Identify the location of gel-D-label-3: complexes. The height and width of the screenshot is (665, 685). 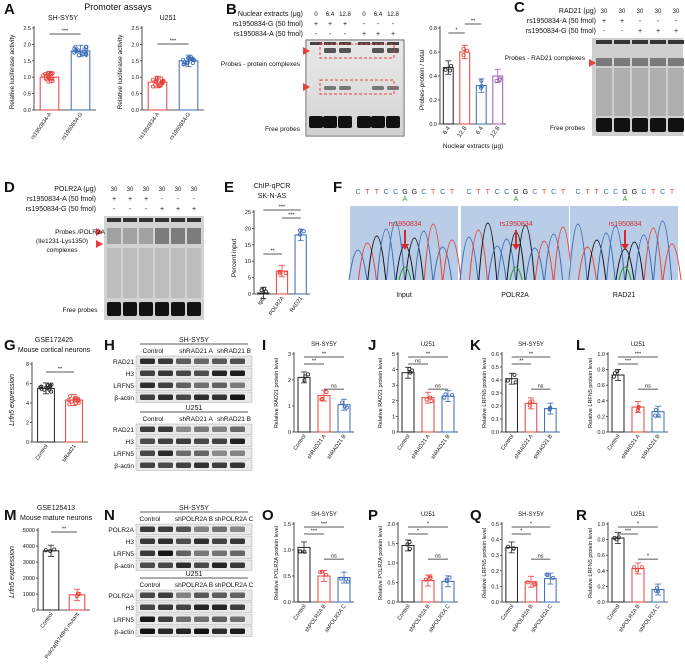
(62, 250).